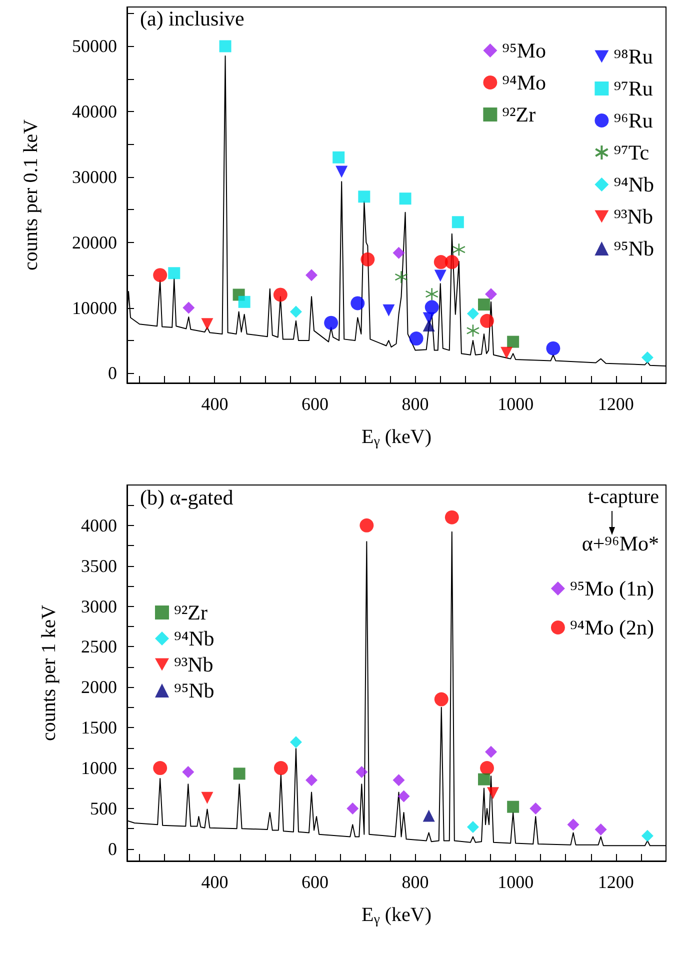 The image size is (683, 954). What do you see at coordinates (634, 56) in the screenshot?
I see `legend-label: ⁹⁸Ru` at bounding box center [634, 56].